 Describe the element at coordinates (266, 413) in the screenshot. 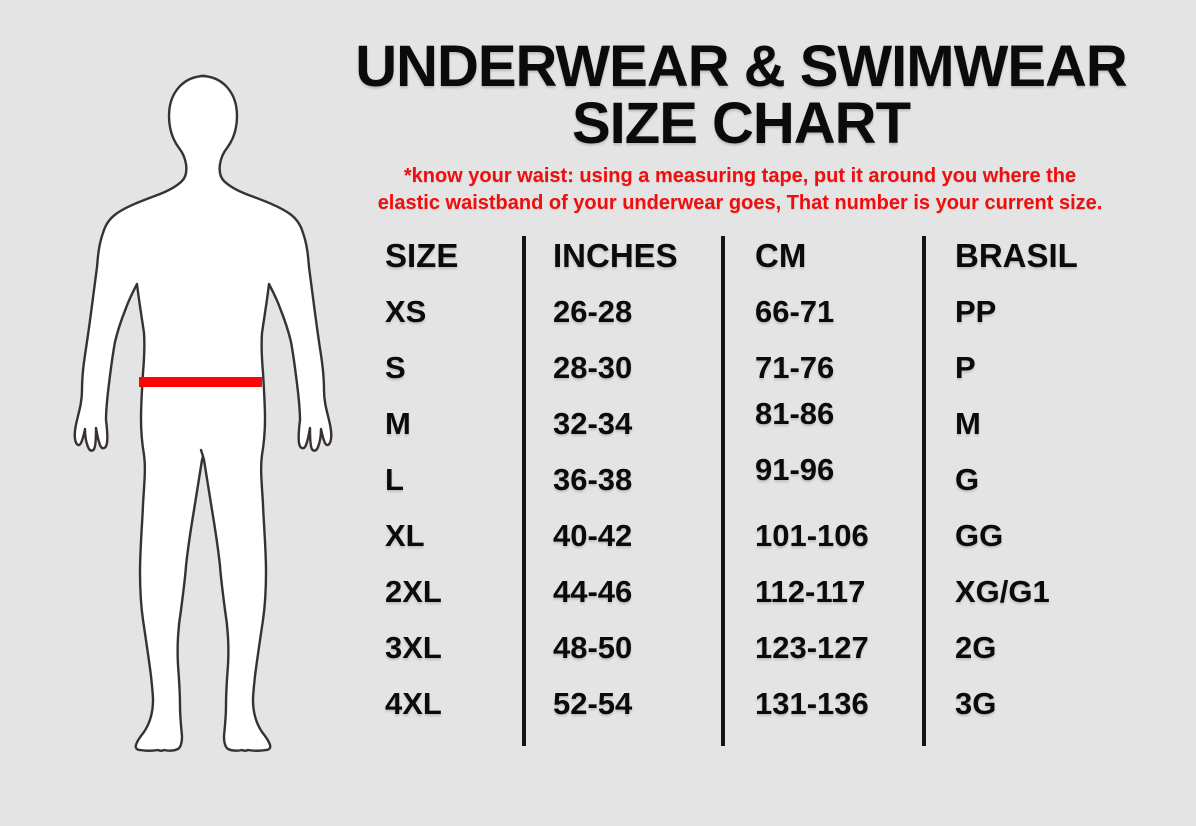

I see `body-outline-mirror` at that location.